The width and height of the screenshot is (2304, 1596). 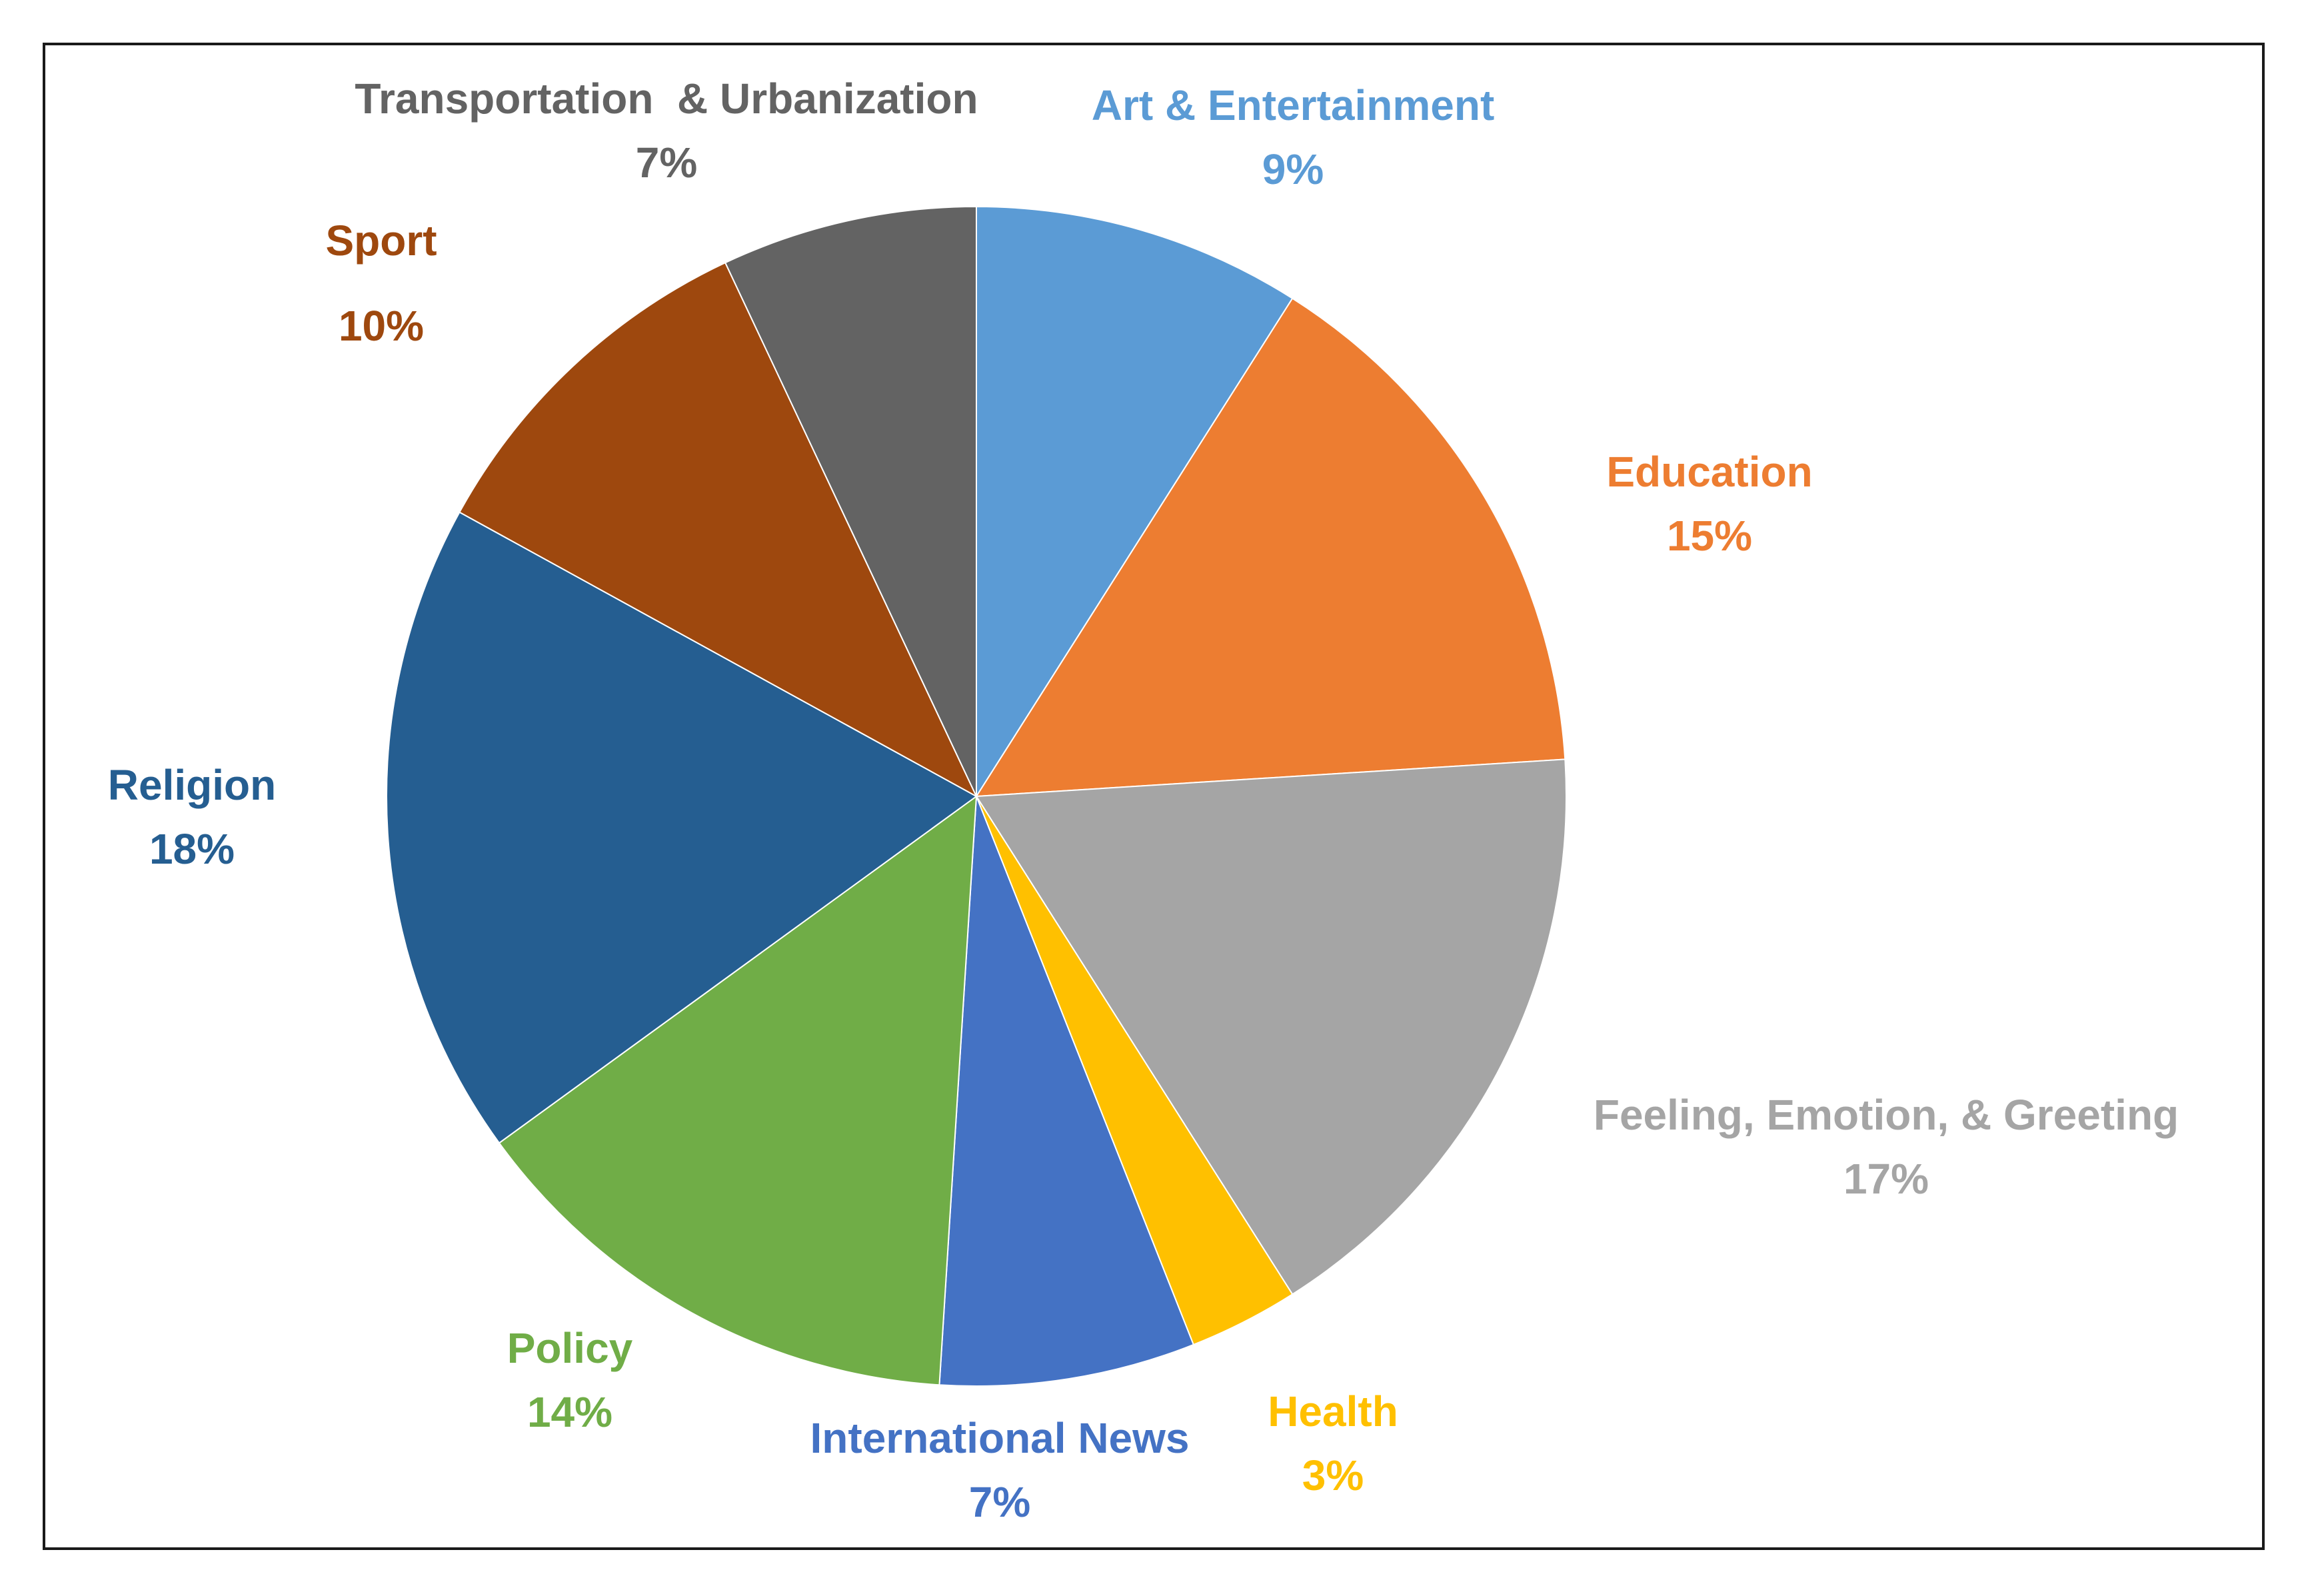 I want to click on slice-label-religion: Religion, so click(x=192, y=785).